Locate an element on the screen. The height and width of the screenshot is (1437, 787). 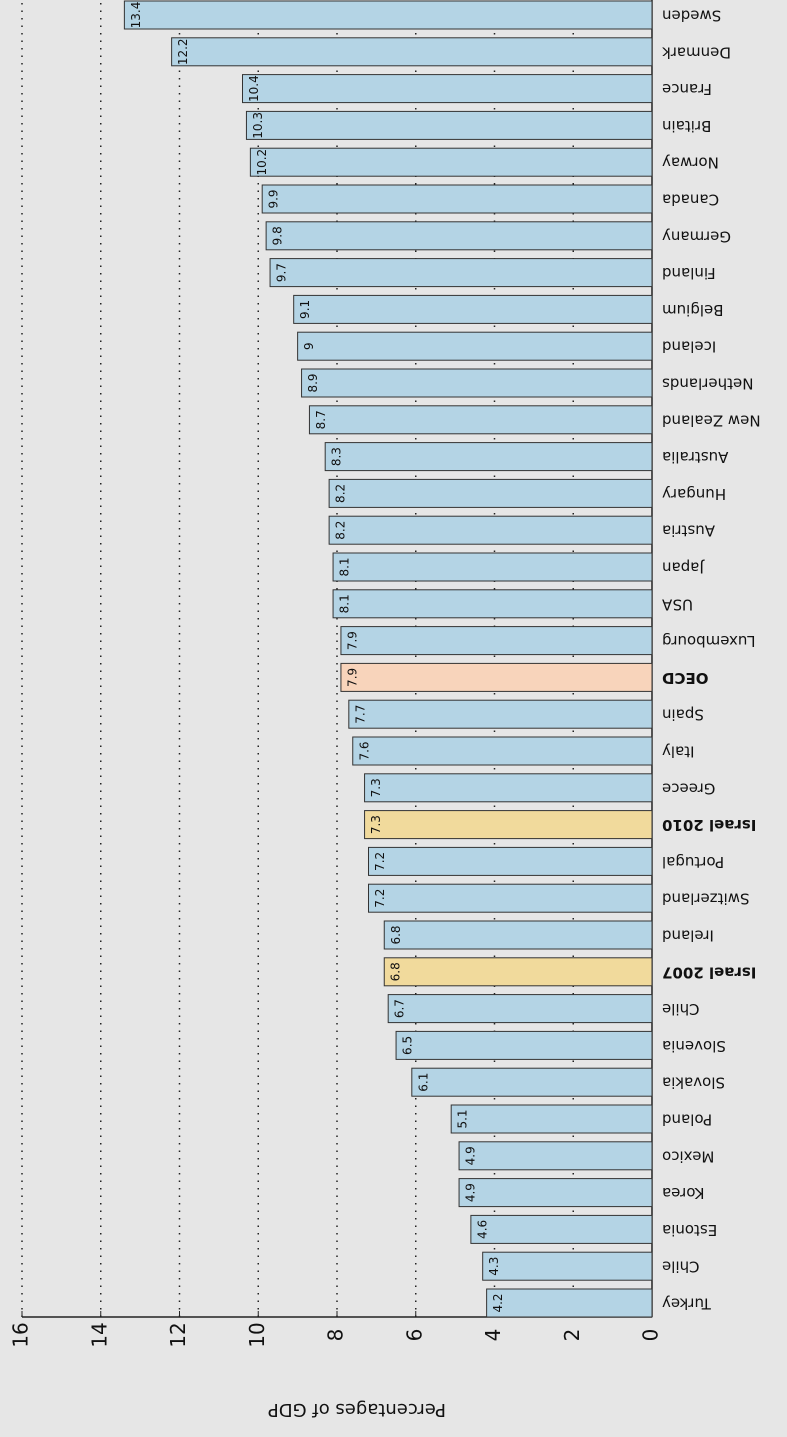
category-label: Ireland is located at coordinates (688, 936).